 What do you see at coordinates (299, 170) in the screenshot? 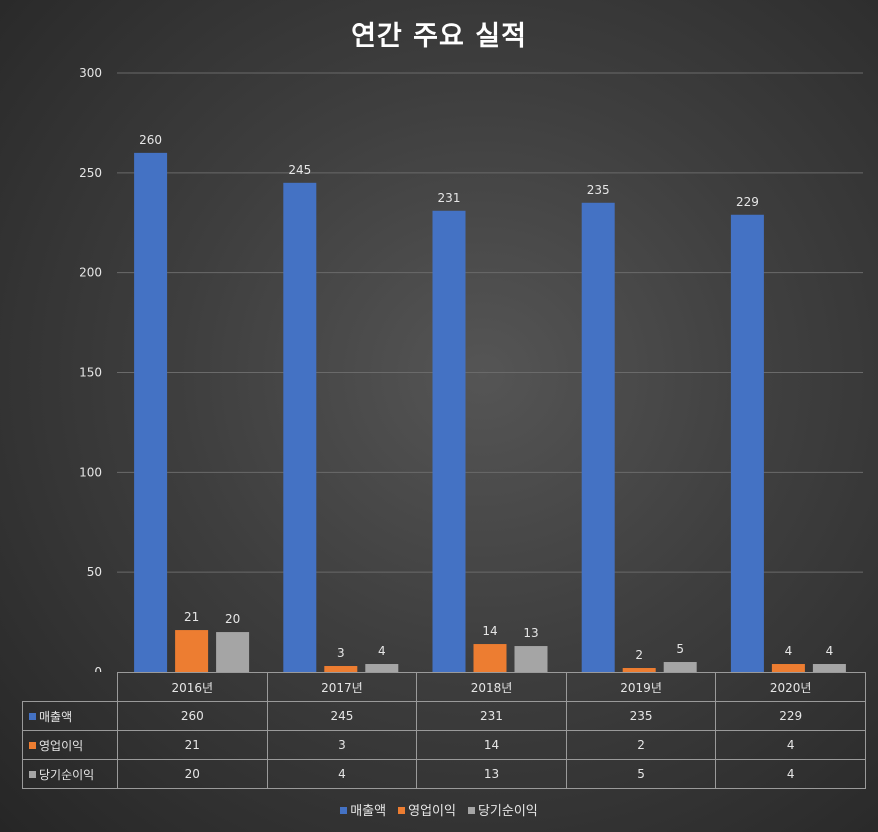
I see `data-label: 245` at bounding box center [299, 170].